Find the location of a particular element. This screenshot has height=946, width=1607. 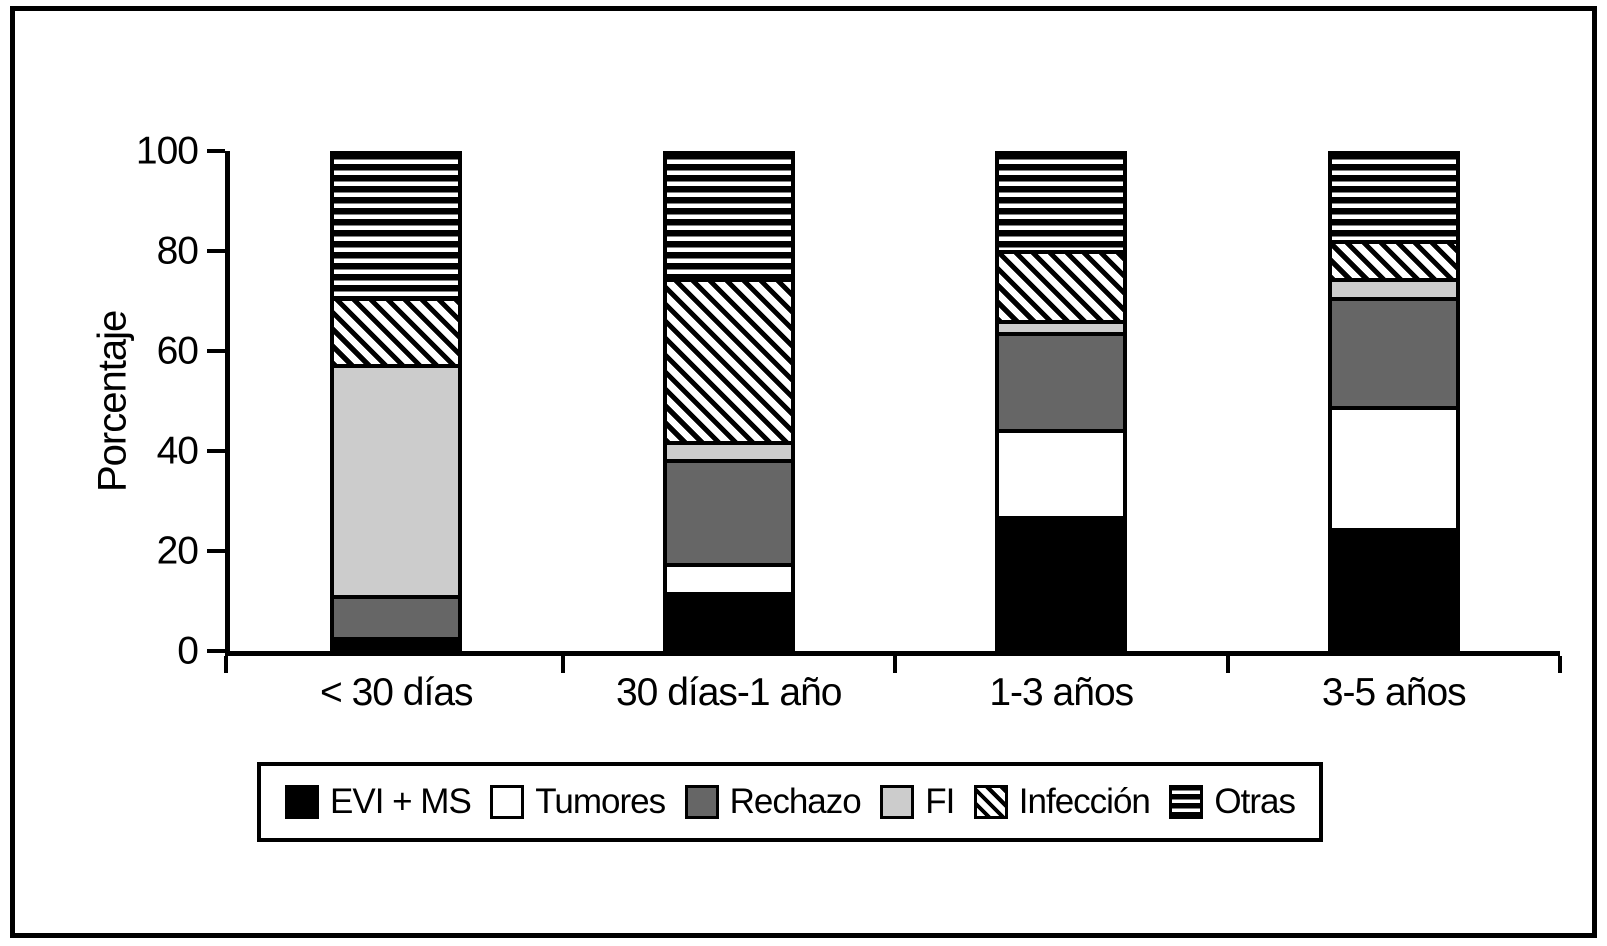

legend-label: Otras is located at coordinates (1255, 801).